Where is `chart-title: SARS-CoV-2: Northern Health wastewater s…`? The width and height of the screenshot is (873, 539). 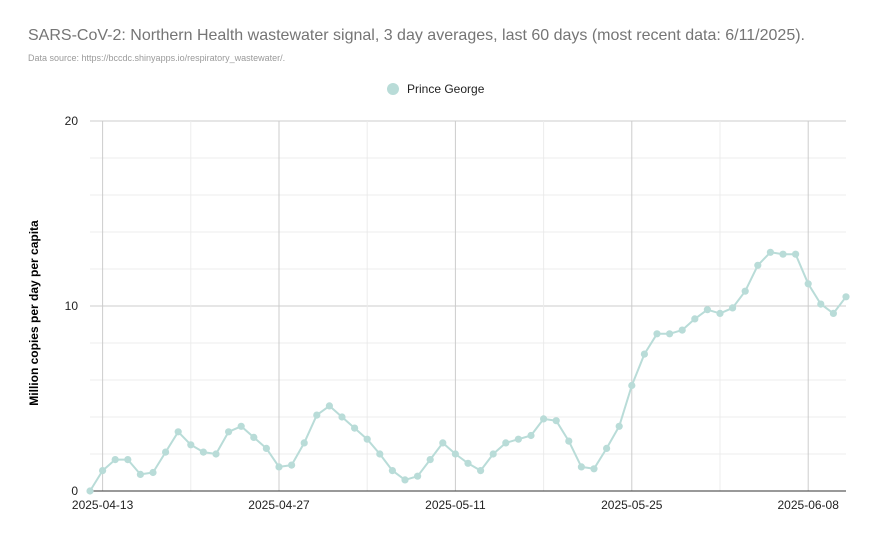
chart-title: SARS-CoV-2: Northern Health wastewater s… is located at coordinates (416, 35).